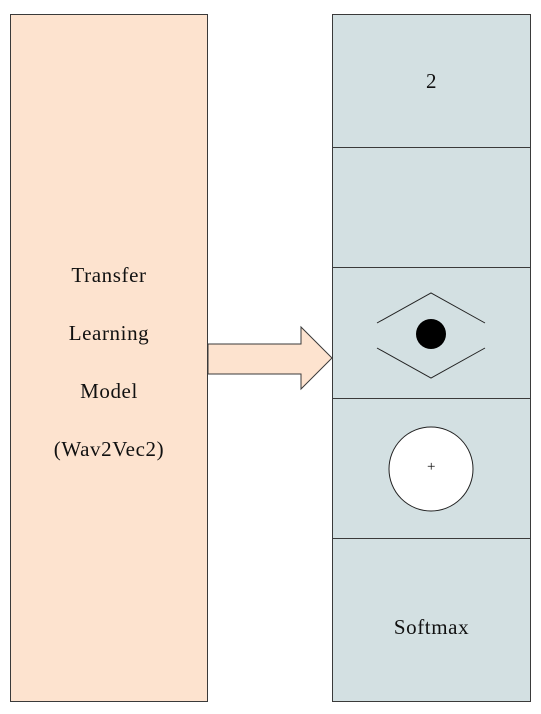 The width and height of the screenshot is (541, 714). I want to click on layer-output-size: 2, so click(431, 81).